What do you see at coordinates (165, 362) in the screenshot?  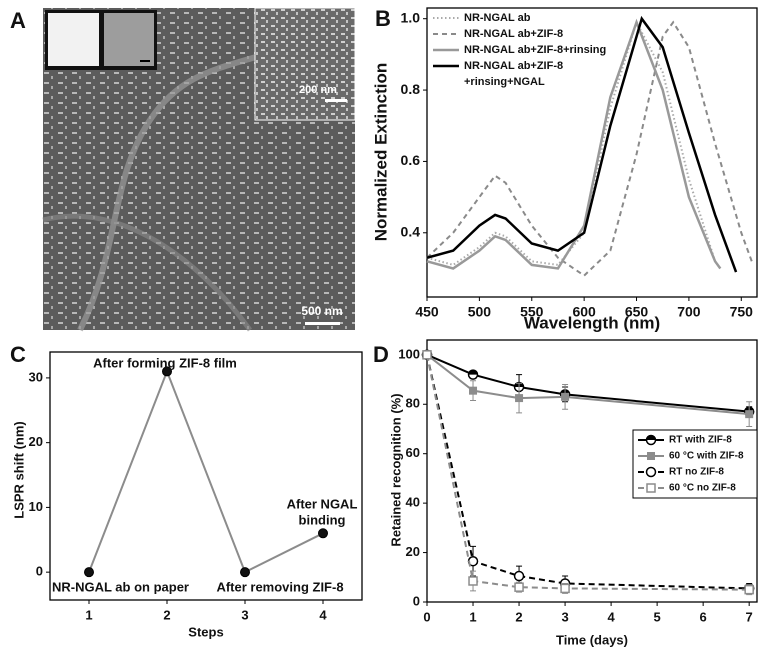 I see `point-label: After forming ZIF-8 film` at bounding box center [165, 362].